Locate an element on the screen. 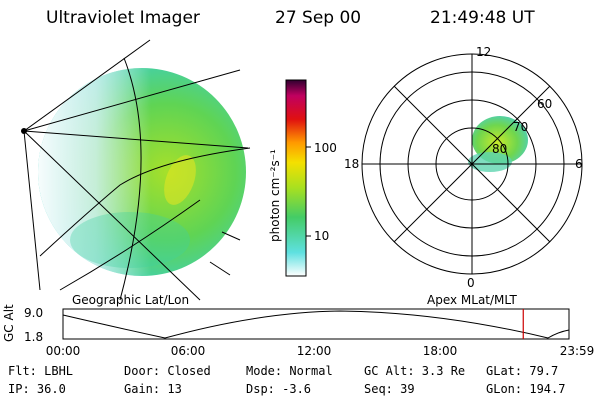 This screenshot has width=600, height=400. timeline-ytick-9: 9.0 is located at coordinates (34, 313).